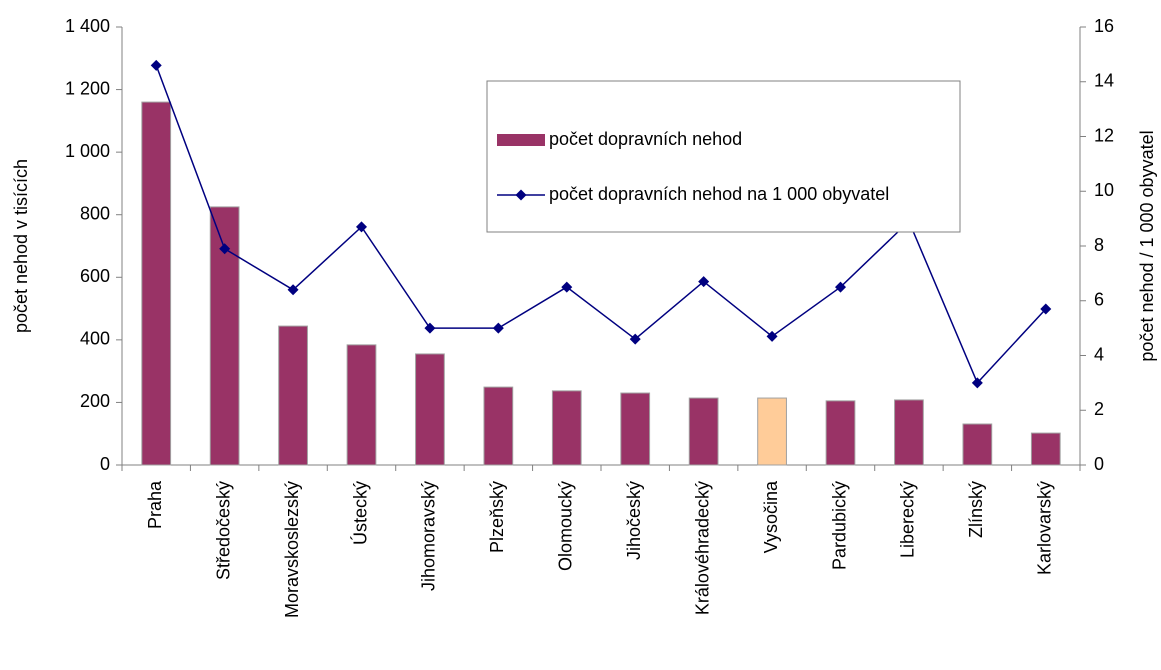 Image resolution: width=1161 pixels, height=670 pixels. I want to click on y-axis-title: počet nehod v tisících, so click(21, 246).